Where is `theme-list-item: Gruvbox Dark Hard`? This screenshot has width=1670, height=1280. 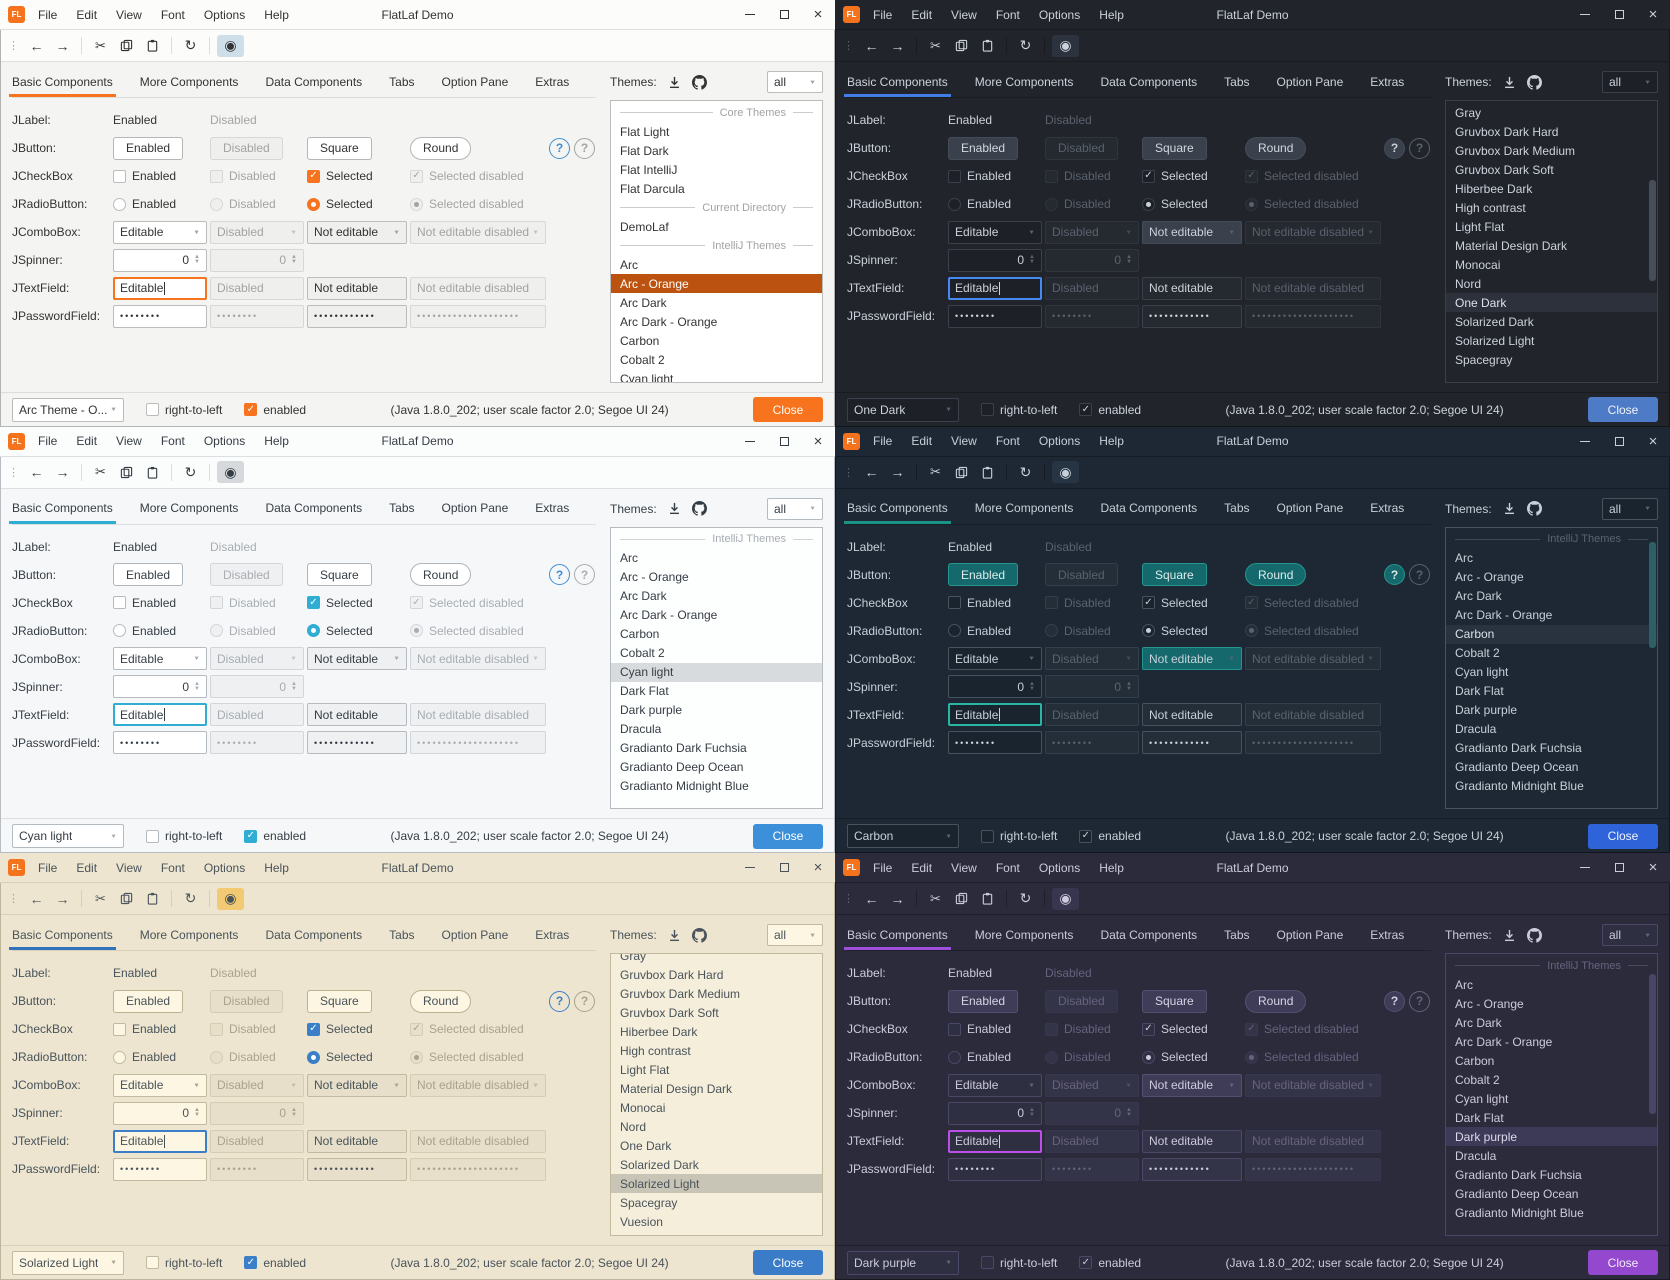
theme-list-item: Gruvbox Dark Hard is located at coordinates (672, 974).